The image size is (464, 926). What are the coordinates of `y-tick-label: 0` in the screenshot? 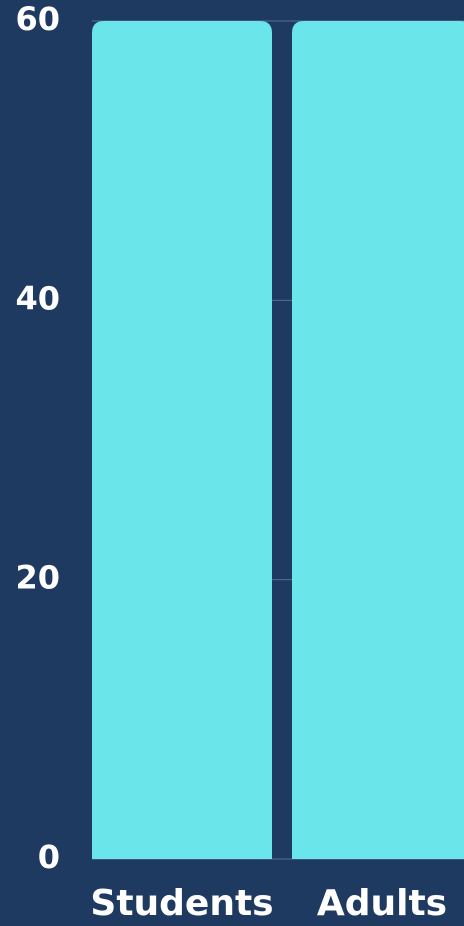 It's located at (49, 857).